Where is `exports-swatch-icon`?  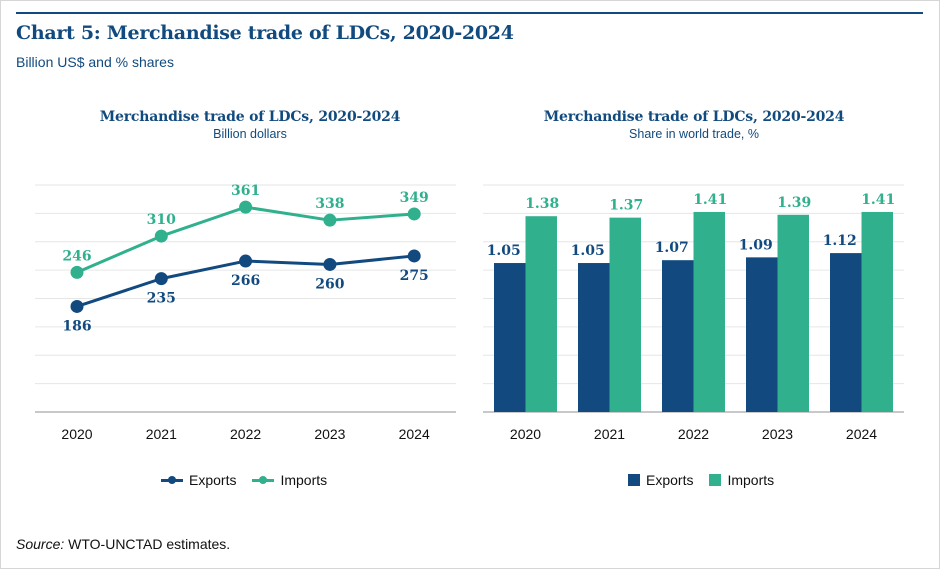 exports-swatch-icon is located at coordinates (634, 480).